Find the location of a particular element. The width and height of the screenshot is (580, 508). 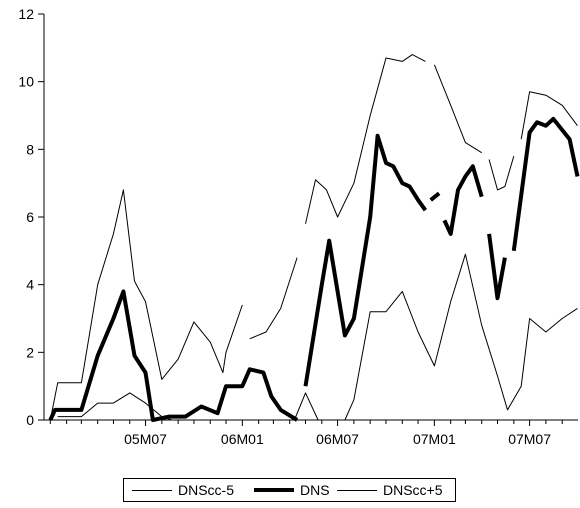

legend-item-dns: DNS is located at coordinates (292, 490).